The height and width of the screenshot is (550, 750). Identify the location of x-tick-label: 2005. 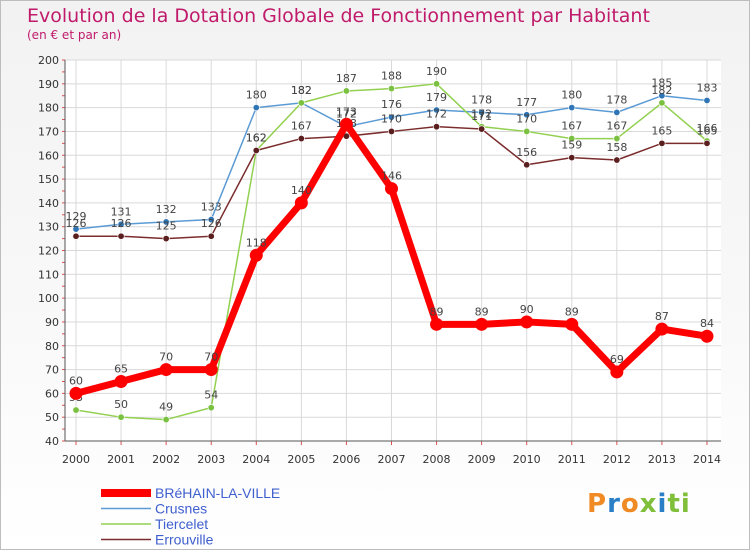
(301, 459).